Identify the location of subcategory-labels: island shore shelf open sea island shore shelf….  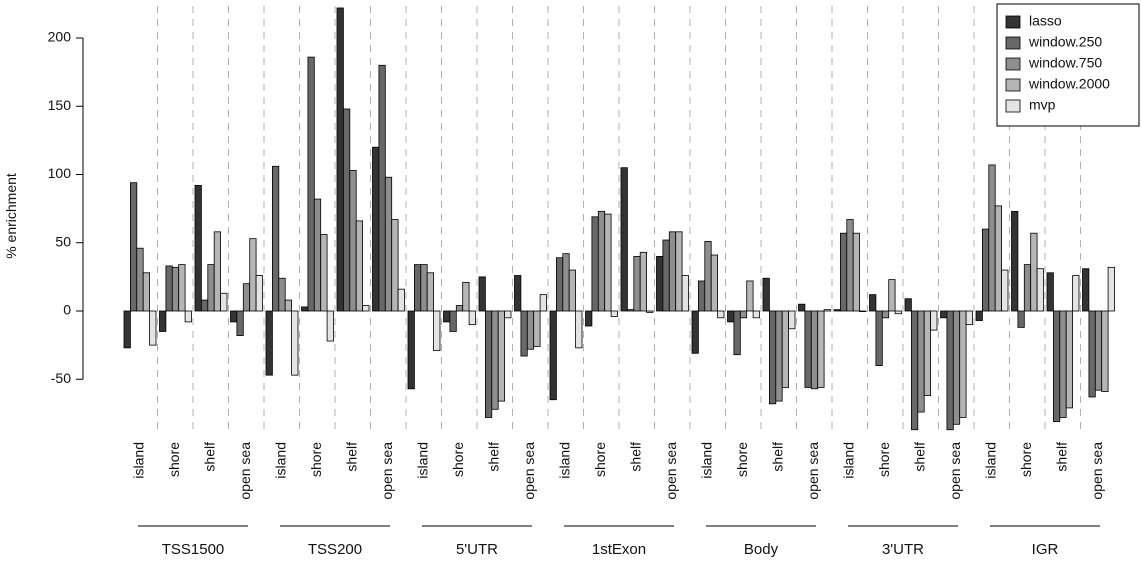
(618, 471).